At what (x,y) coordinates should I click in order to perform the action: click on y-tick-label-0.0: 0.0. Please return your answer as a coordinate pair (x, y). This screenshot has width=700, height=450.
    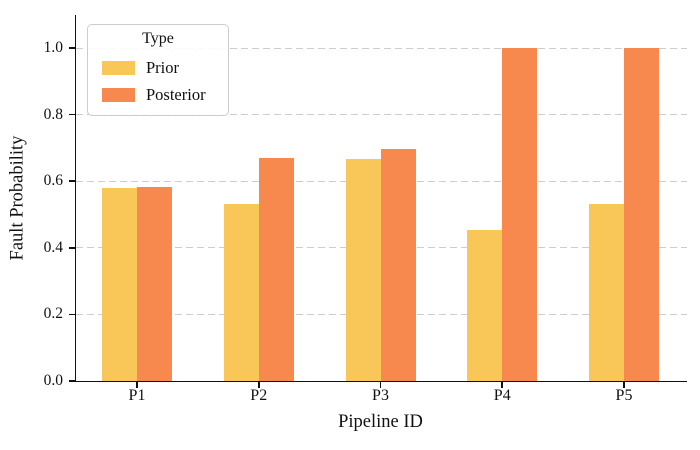
    Looking at the image, I should click on (53, 380).